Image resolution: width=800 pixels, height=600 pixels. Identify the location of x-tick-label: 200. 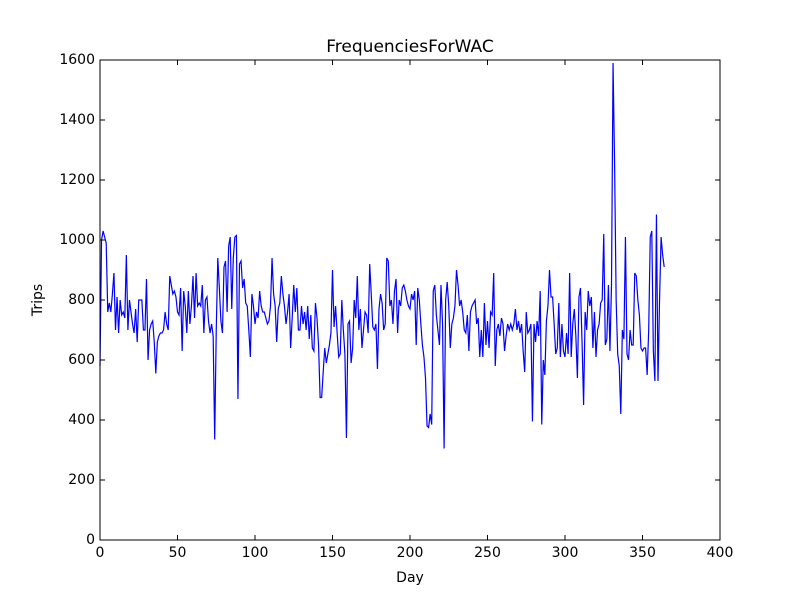
(410, 553).